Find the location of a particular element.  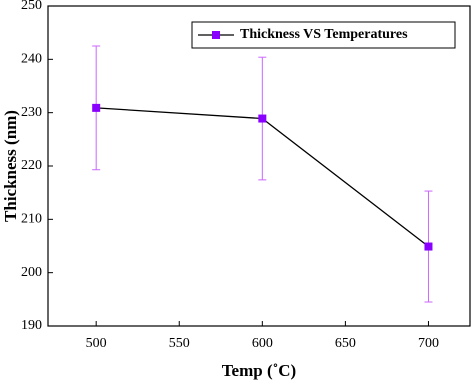

y-tick-label: 250 is located at coordinates (31, 6).